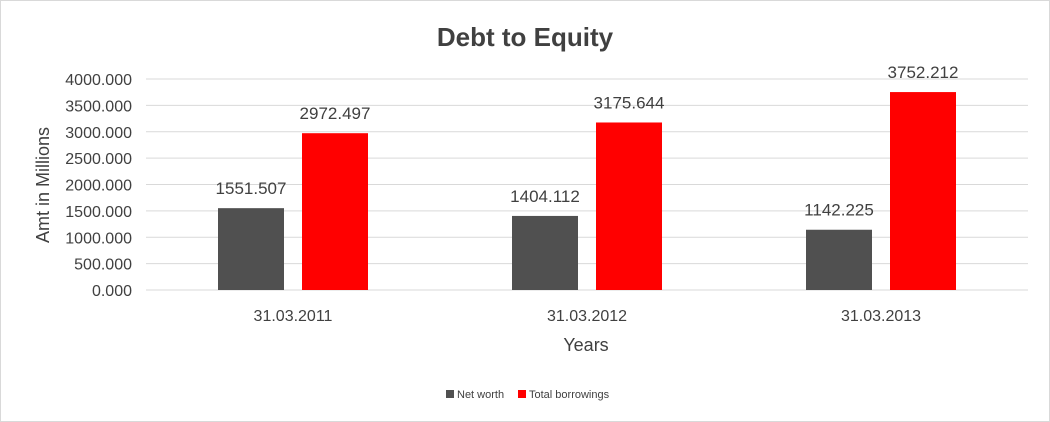  What do you see at coordinates (525, 37) in the screenshot?
I see `chart-title: Debt to Equity` at bounding box center [525, 37].